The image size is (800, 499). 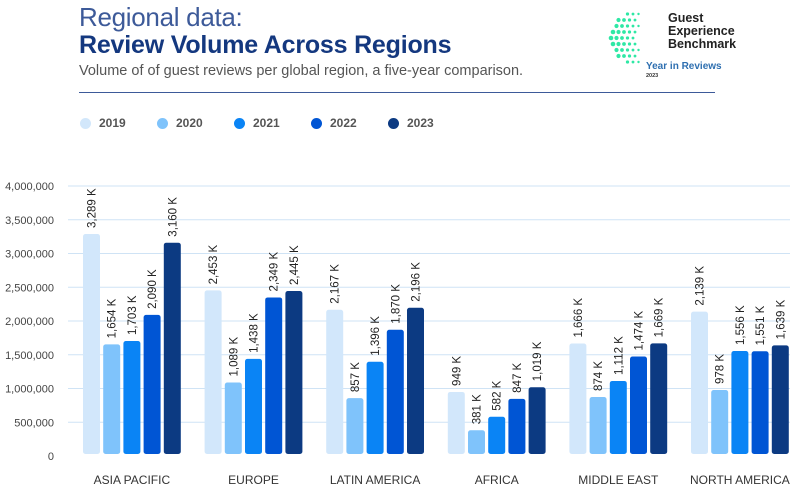 What do you see at coordinates (214, 264) in the screenshot?
I see `data-label: 2,453 K` at bounding box center [214, 264].